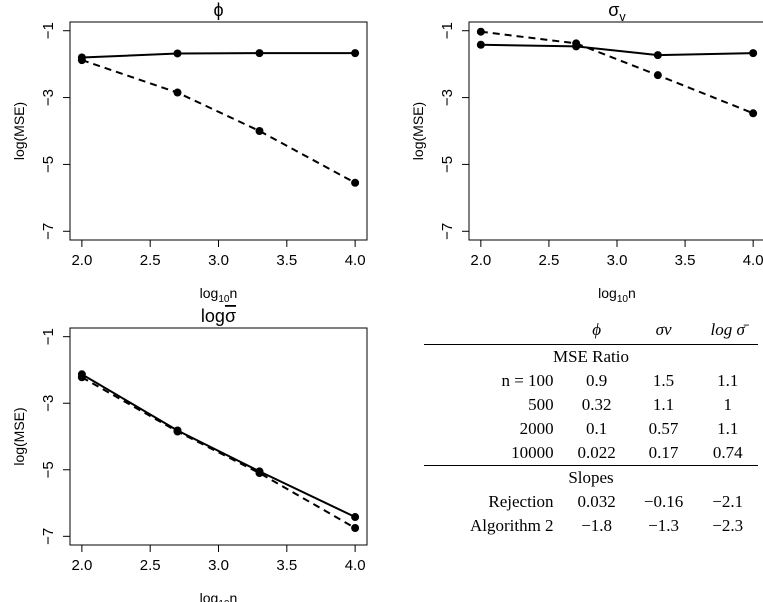 The width and height of the screenshot is (763, 602). Describe the element at coordinates (663, 452) in the screenshot. I see `table-cell: 0.17` at that location.